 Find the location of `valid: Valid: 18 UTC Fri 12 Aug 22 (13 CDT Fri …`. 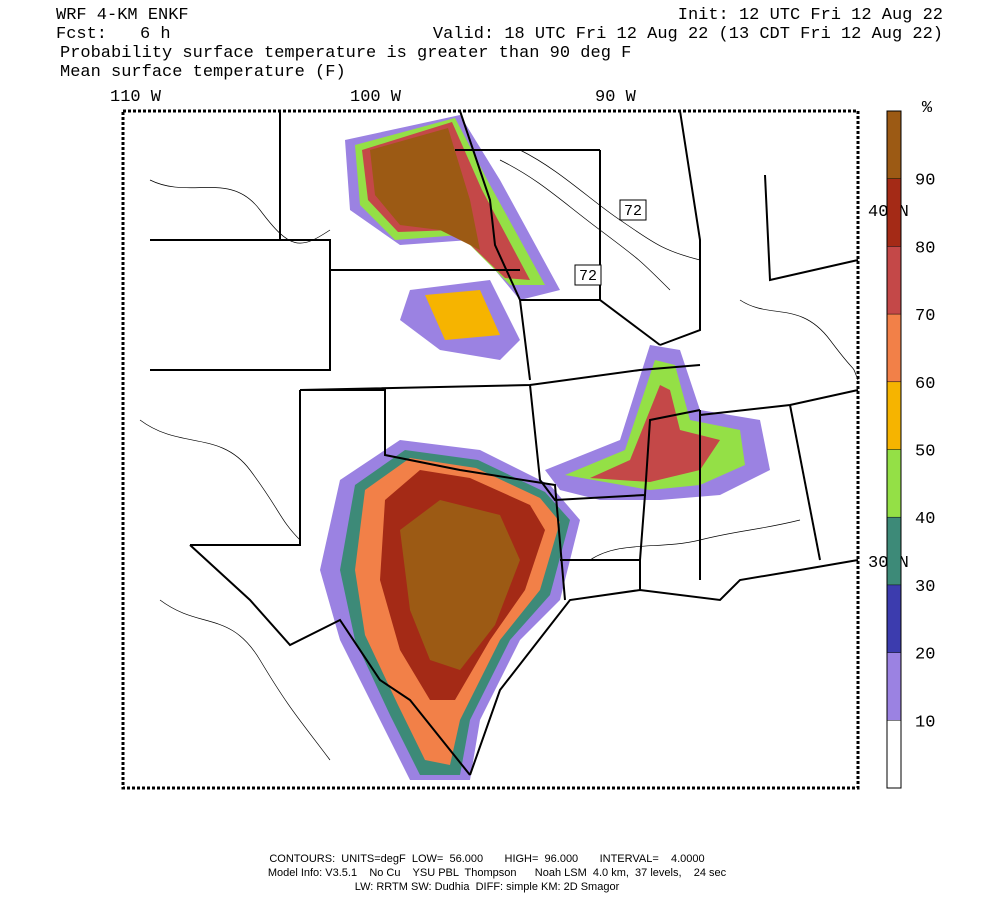

valid: Valid: 18 UTC Fri 12 Aug 22 (13 CDT Fri … is located at coordinates (688, 34).